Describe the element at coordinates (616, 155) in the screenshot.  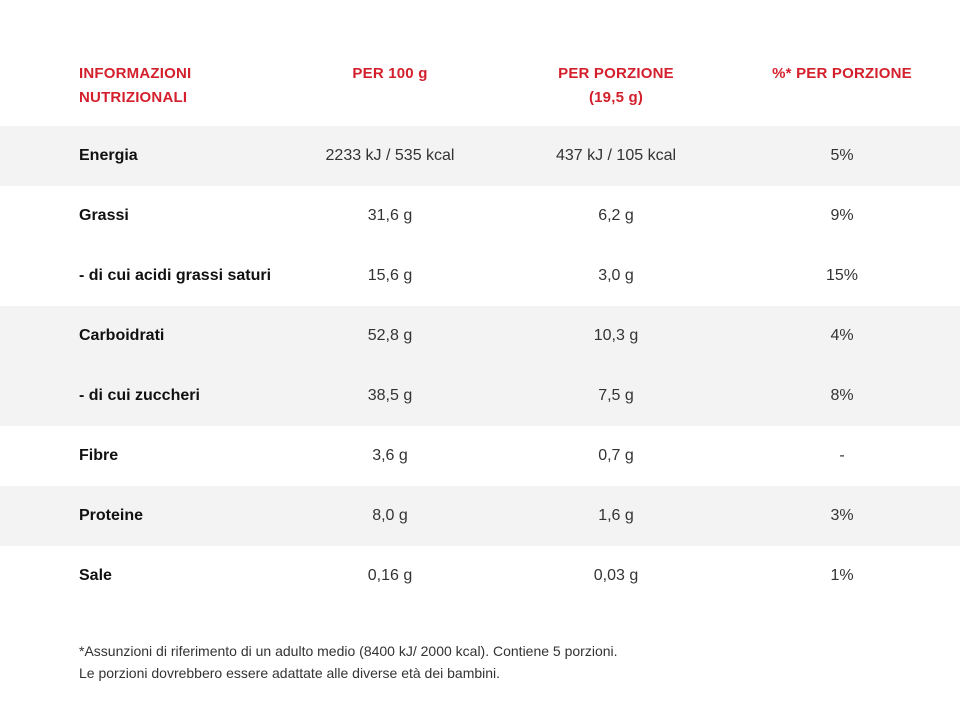
I see `value-per-portion: 437 kJ / 105 kcal` at that location.